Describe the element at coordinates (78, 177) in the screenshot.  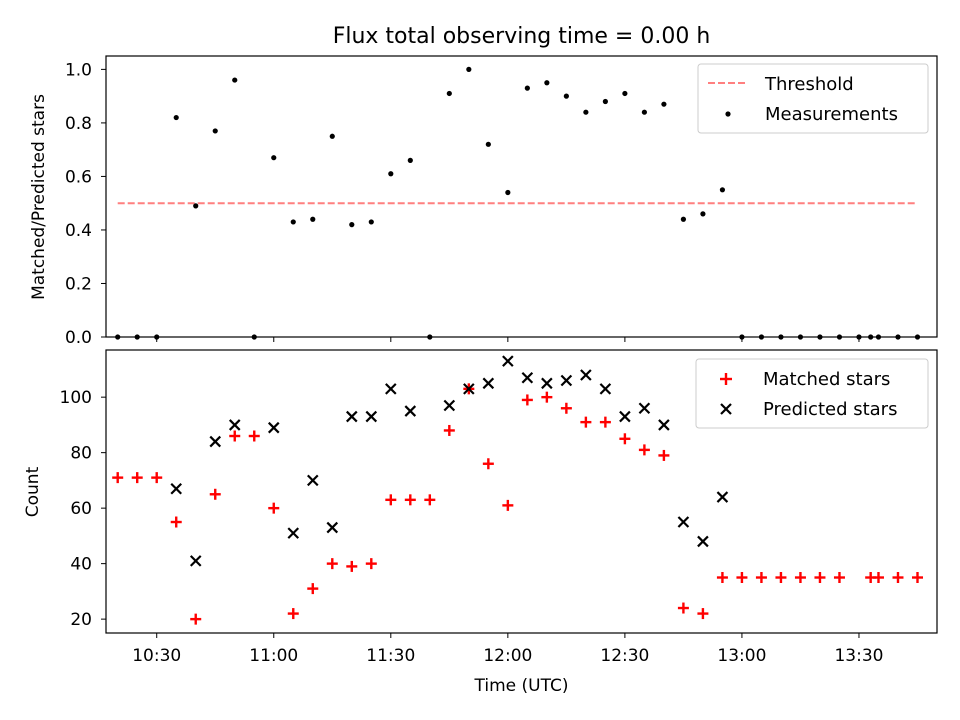
I see `top-y-tick-label: 0.6` at that location.